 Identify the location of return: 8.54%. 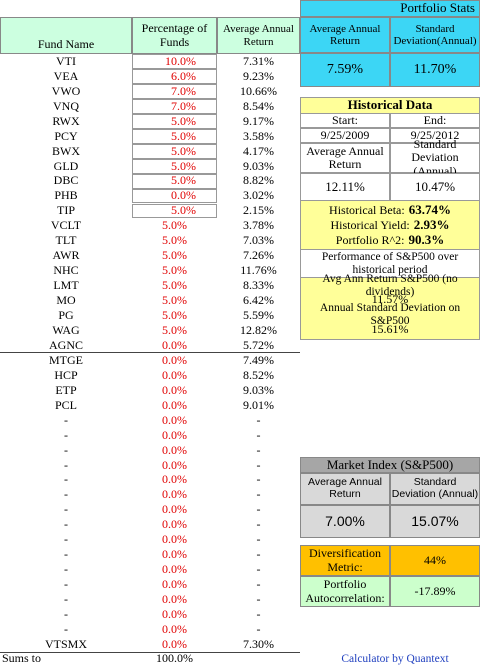
(258, 105).